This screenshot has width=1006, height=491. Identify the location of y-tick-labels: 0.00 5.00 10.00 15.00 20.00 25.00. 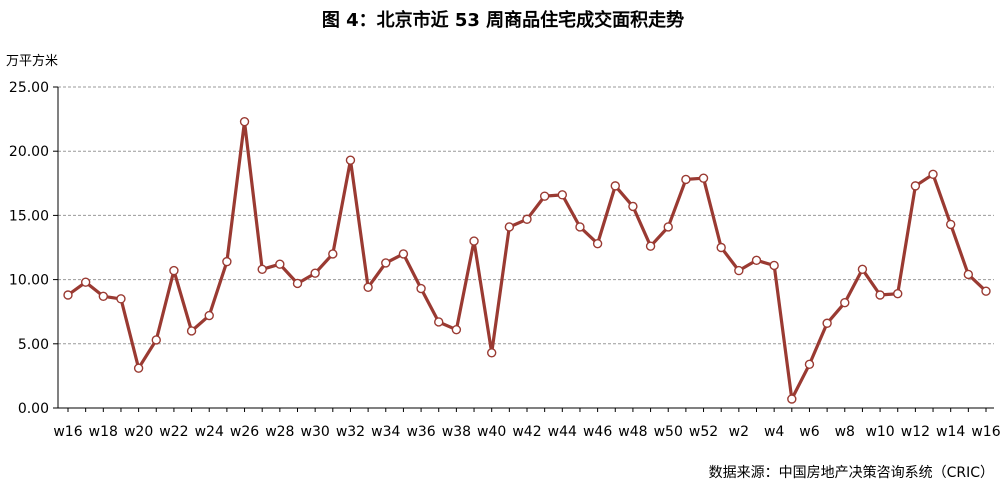
(29, 248).